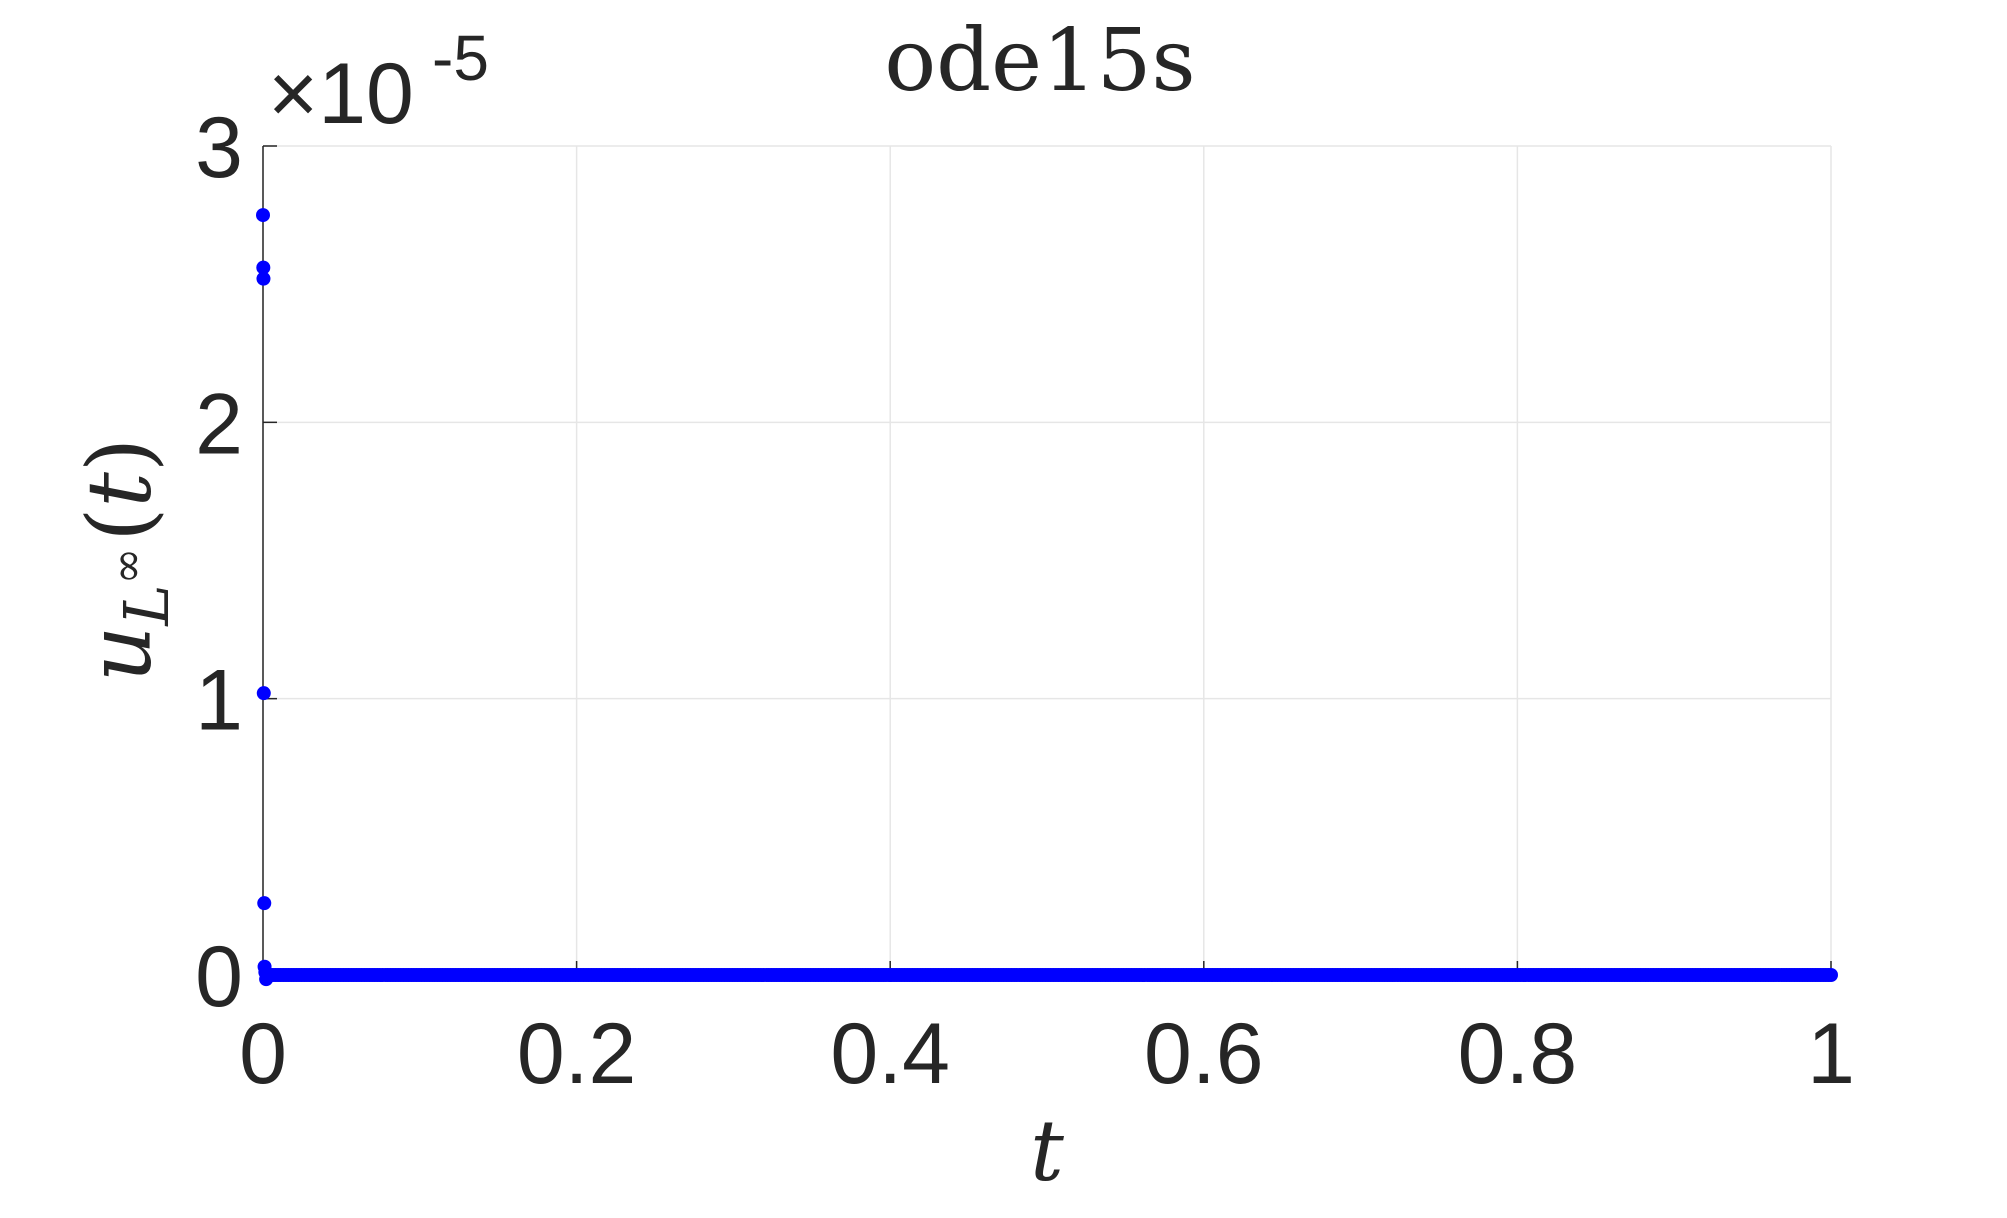  Describe the element at coordinates (890, 1054) in the screenshot. I see `x-tick-label: 0.4` at that location.